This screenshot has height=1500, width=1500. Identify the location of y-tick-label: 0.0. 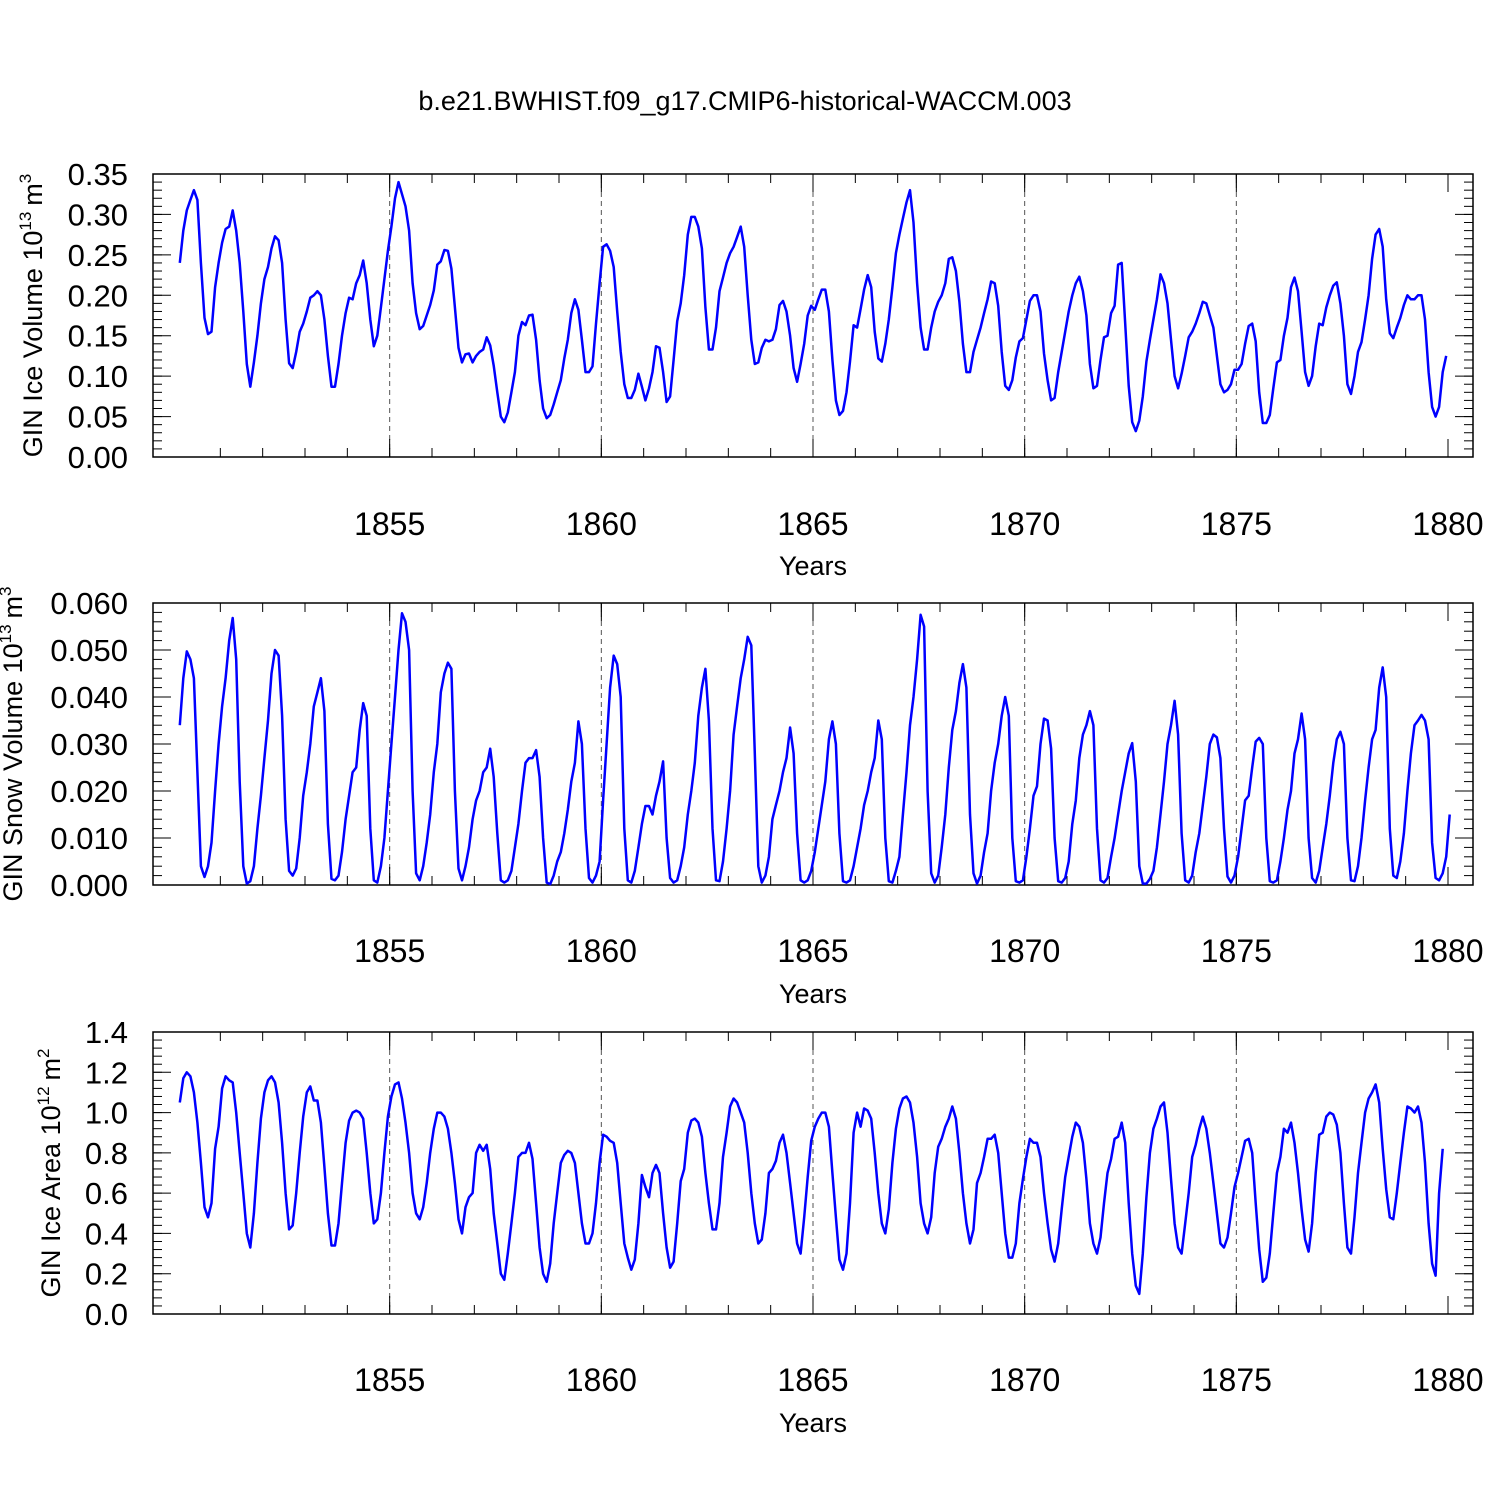
(106, 1314).